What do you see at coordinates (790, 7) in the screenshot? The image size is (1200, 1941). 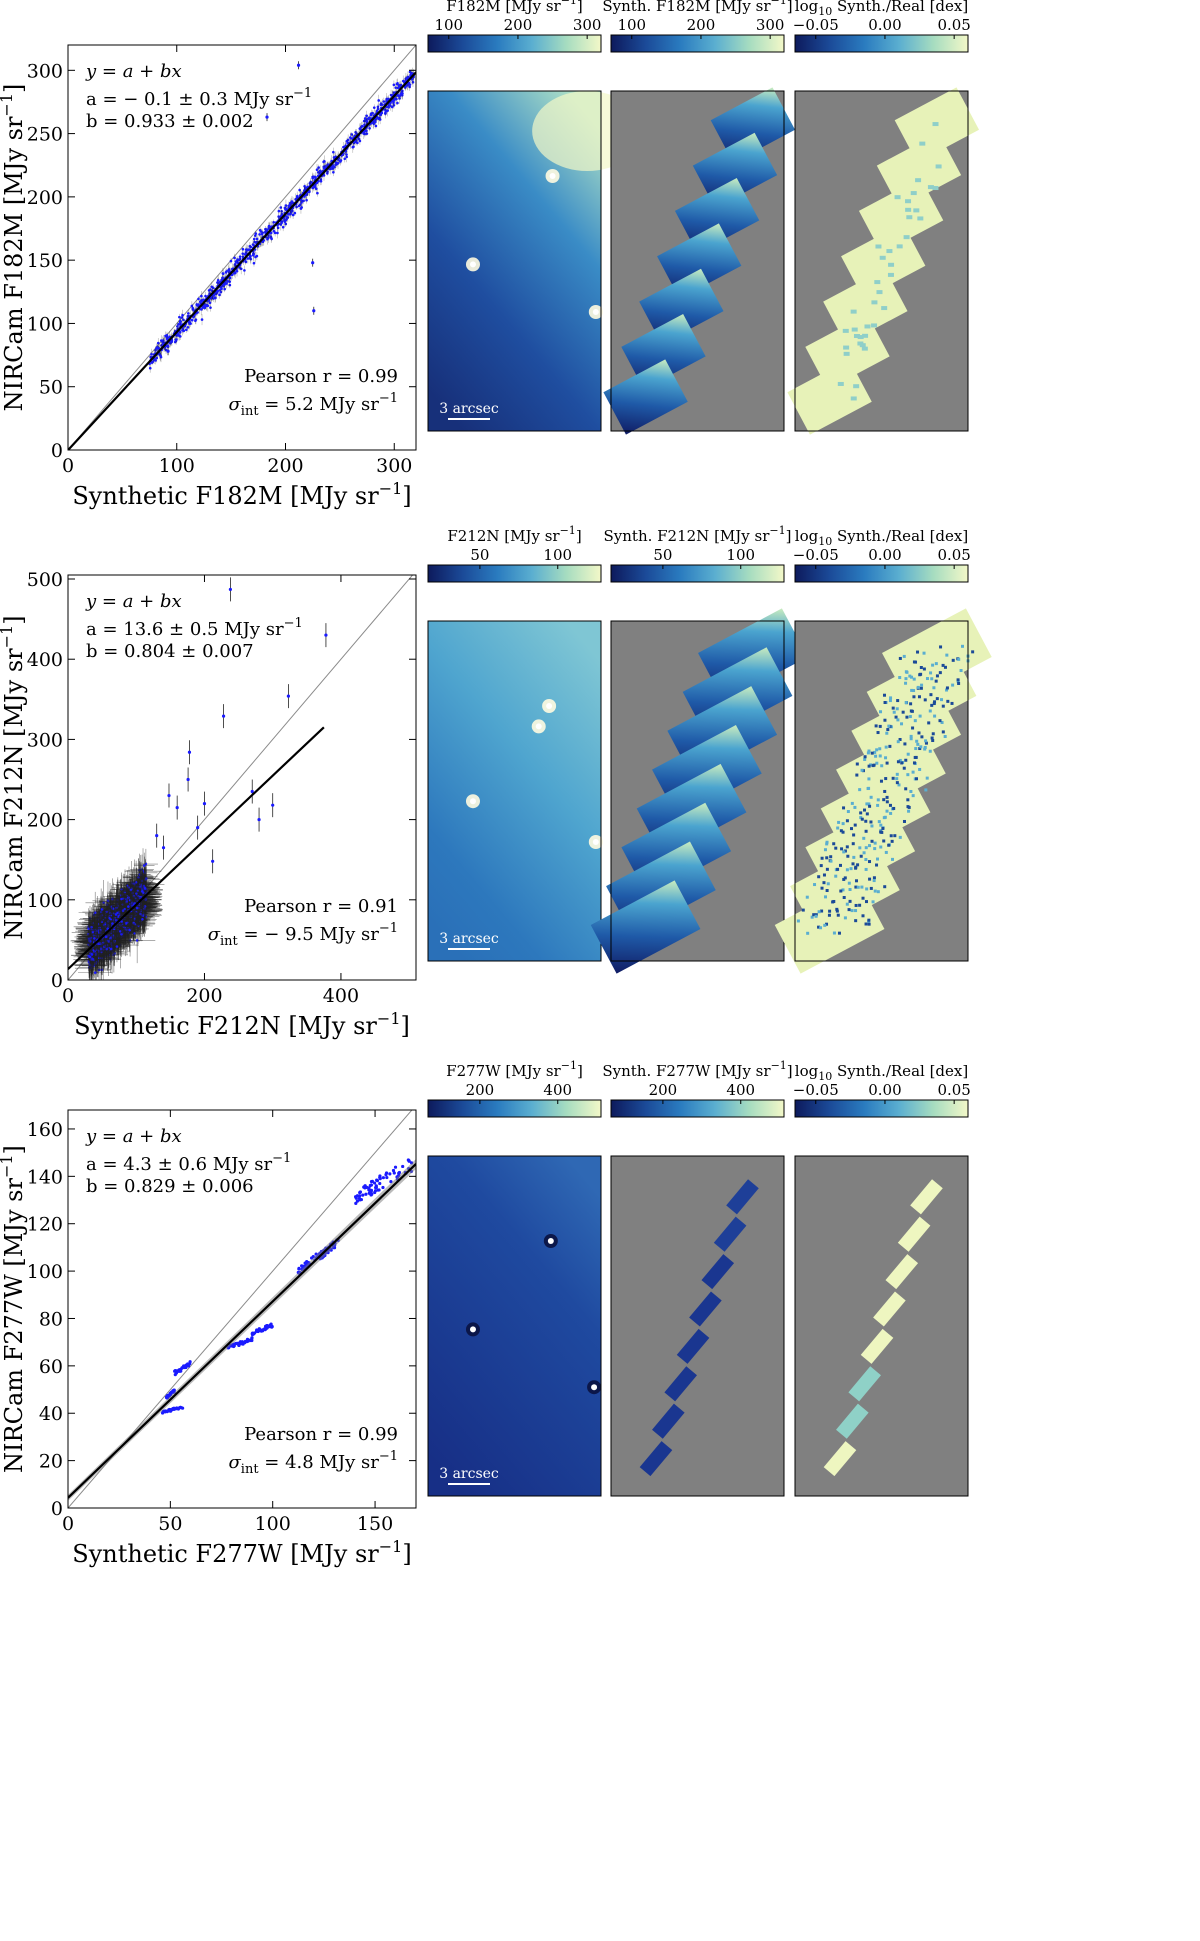 I see `colorbar-title-end: ]` at bounding box center [790, 7].